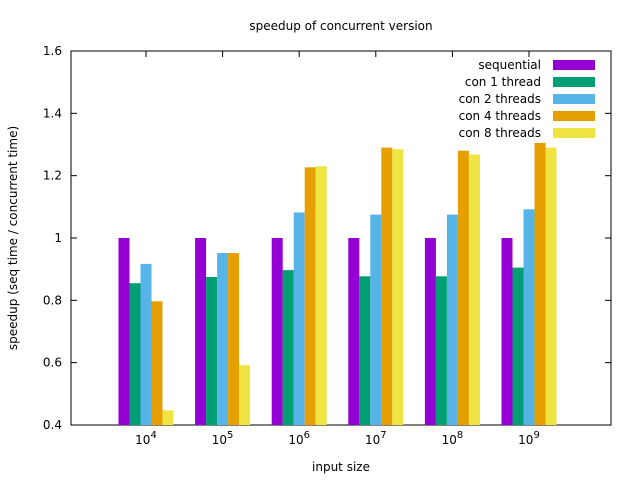 This screenshot has height=480, width=640. I want to click on y-tick-label: 0.4, so click(52, 425).